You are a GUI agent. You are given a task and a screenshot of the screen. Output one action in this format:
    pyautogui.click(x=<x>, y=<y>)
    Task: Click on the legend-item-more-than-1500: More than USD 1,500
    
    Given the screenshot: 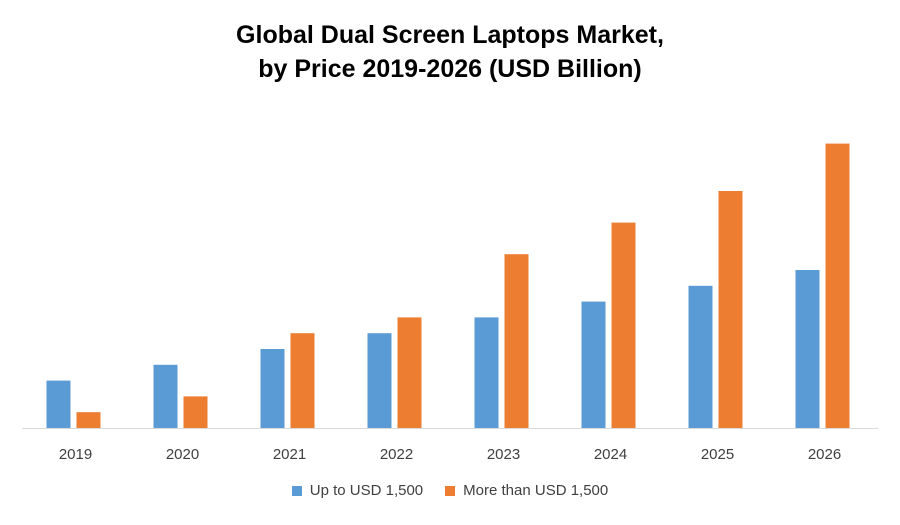 What is the action you would take?
    pyautogui.click(x=526, y=490)
    